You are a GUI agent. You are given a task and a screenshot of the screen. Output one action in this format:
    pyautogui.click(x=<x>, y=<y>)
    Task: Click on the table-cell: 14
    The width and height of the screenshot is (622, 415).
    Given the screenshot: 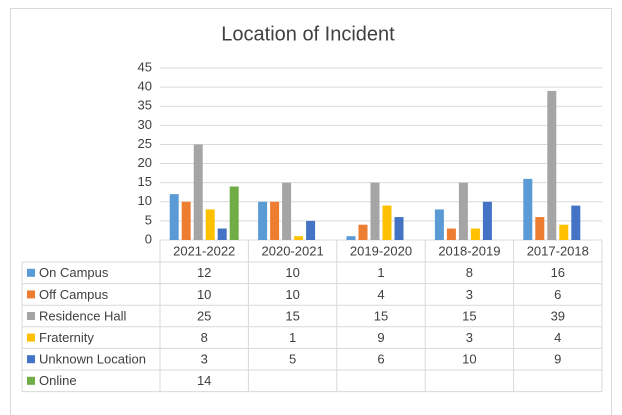 What is the action you would take?
    pyautogui.click(x=204, y=380)
    